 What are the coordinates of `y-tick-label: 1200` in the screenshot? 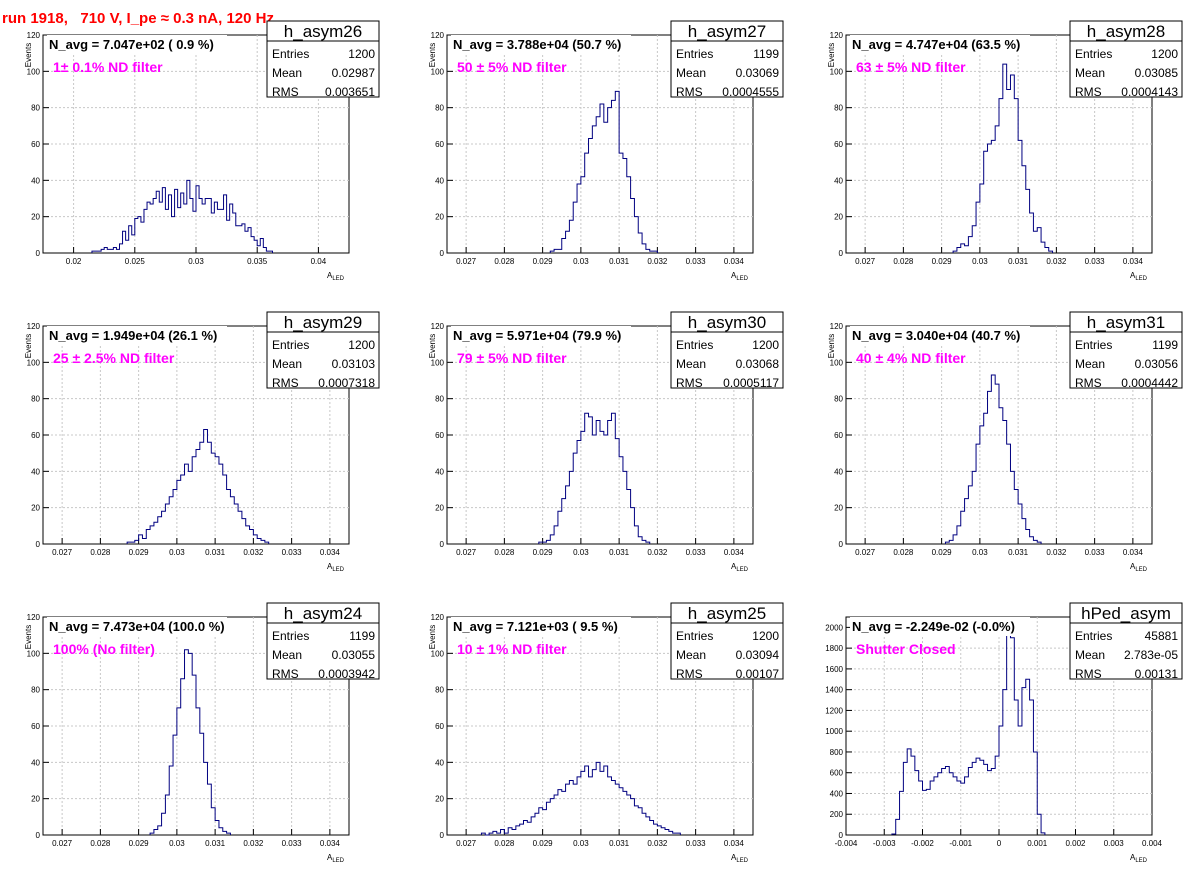 It's located at (834, 710).